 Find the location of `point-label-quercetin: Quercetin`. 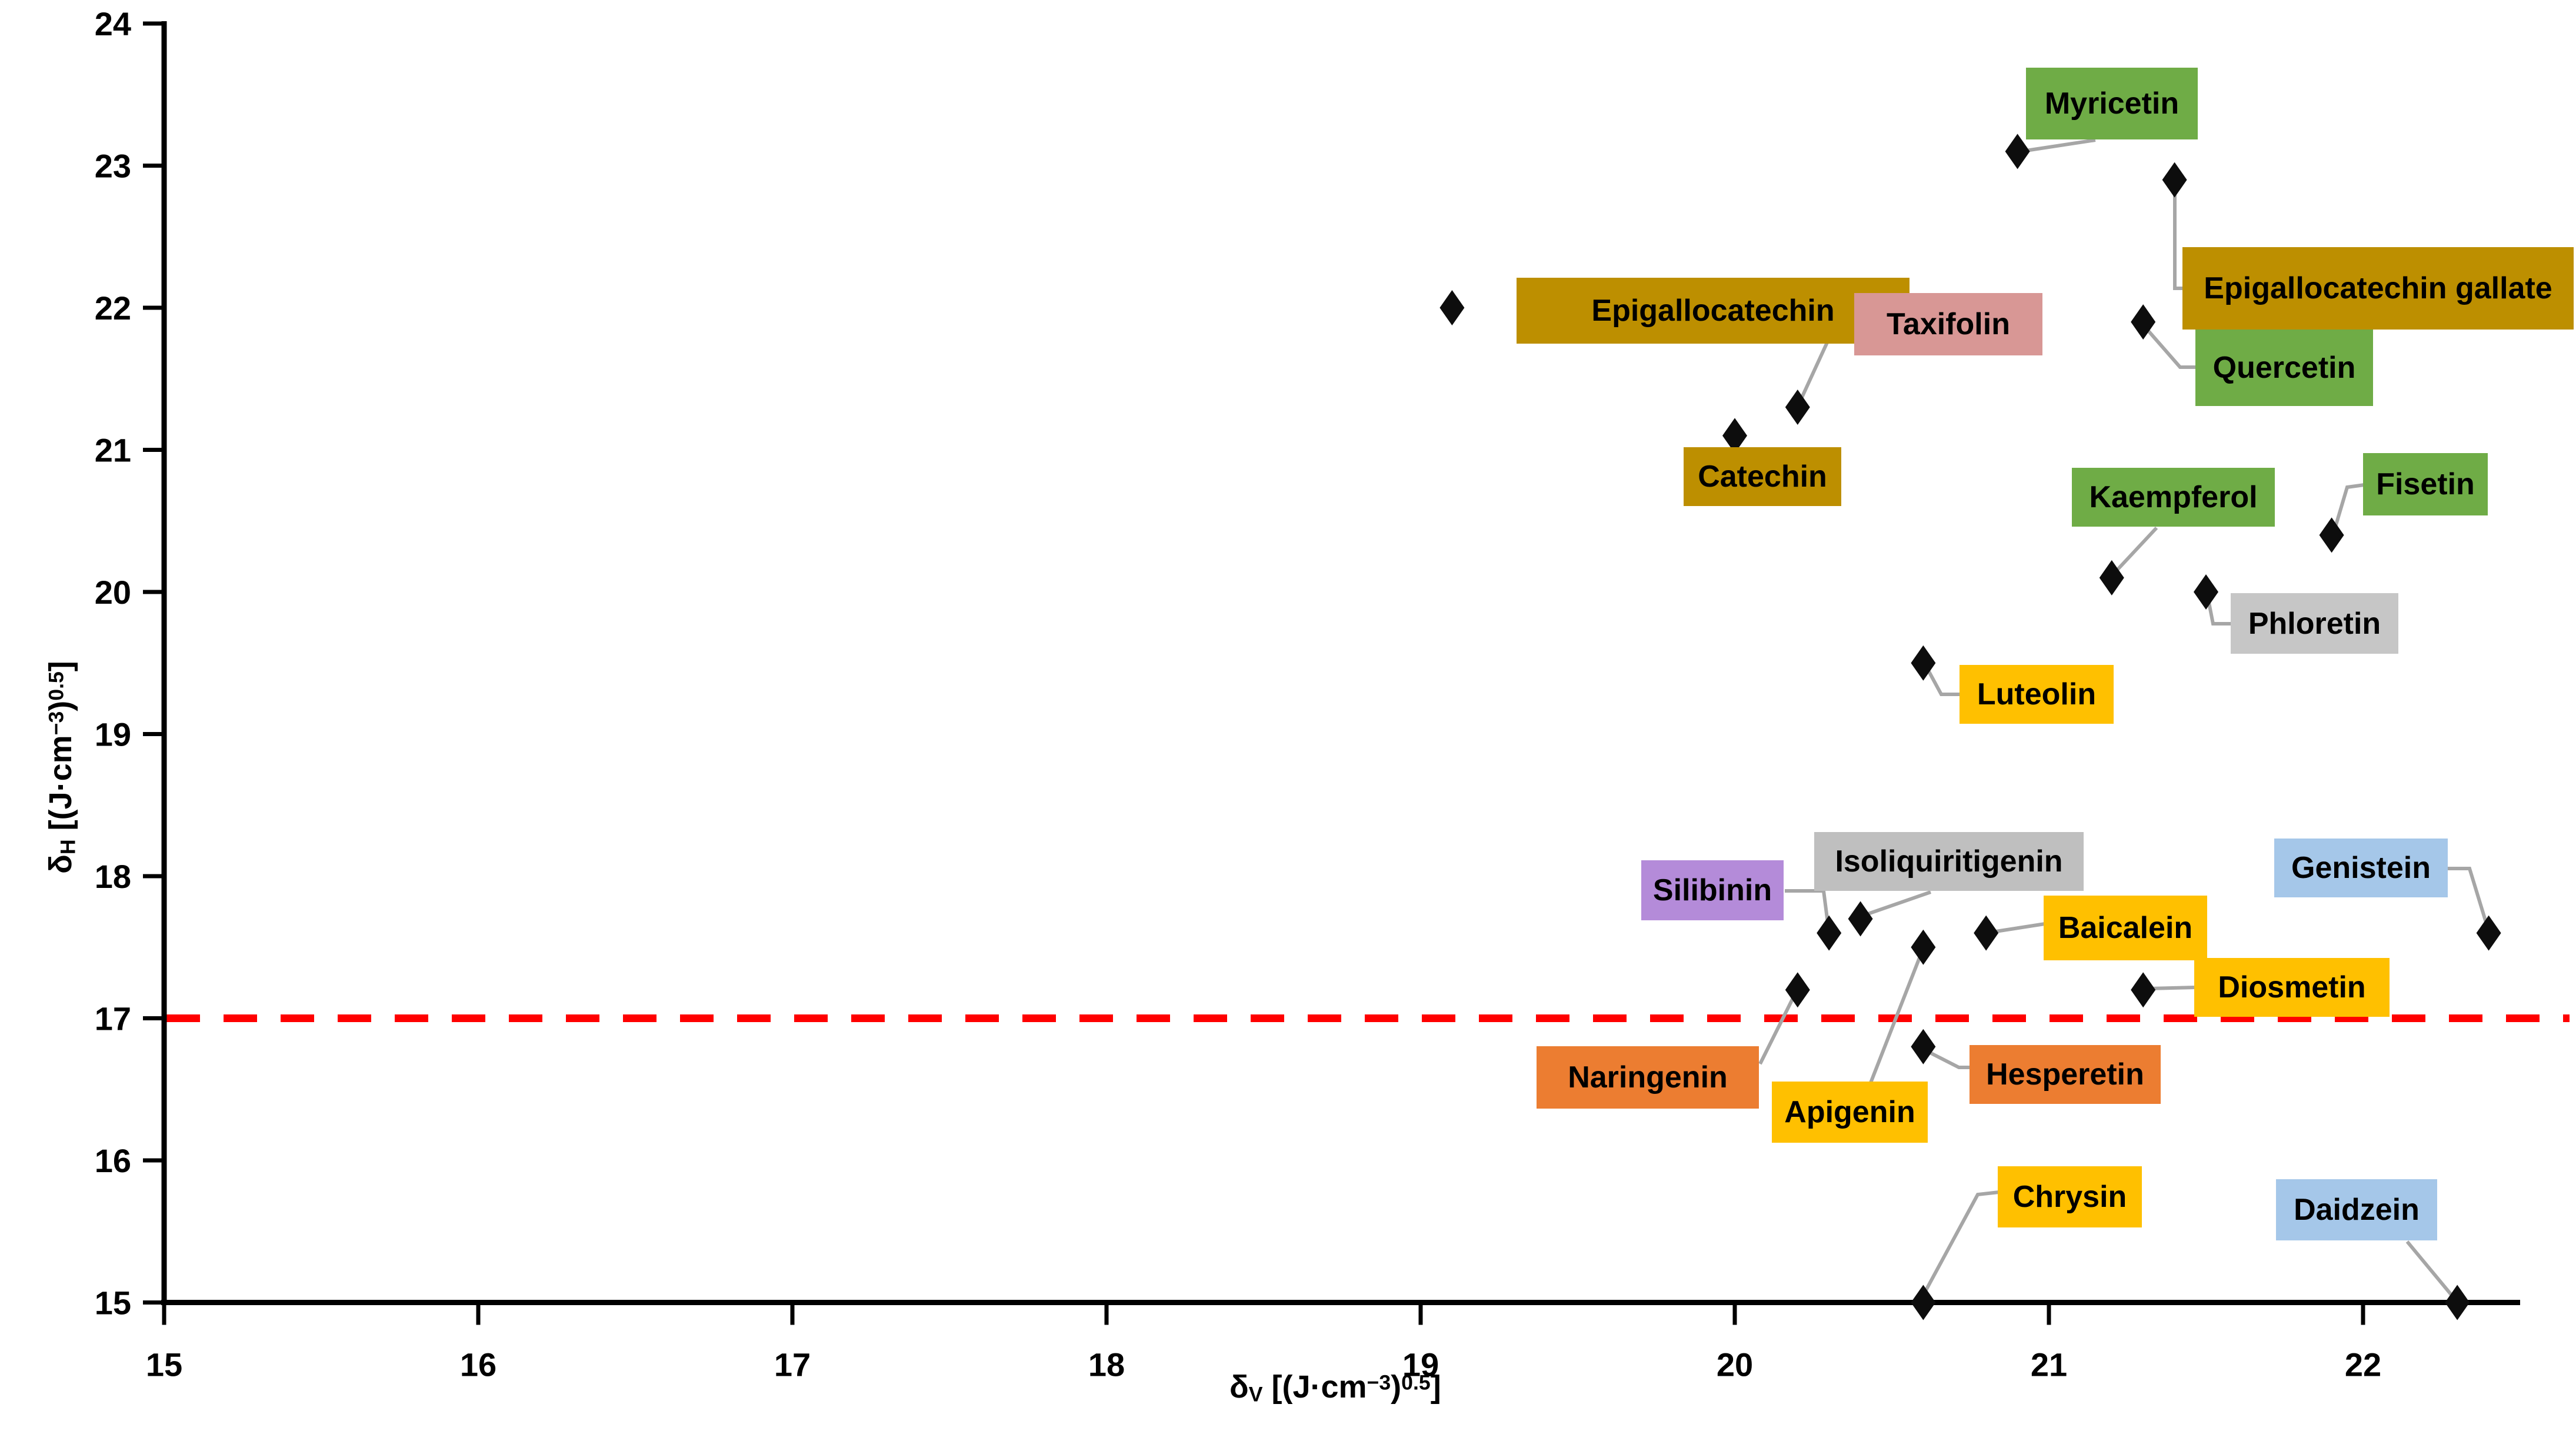

point-label-quercetin: Quercetin is located at coordinates (2284, 368).